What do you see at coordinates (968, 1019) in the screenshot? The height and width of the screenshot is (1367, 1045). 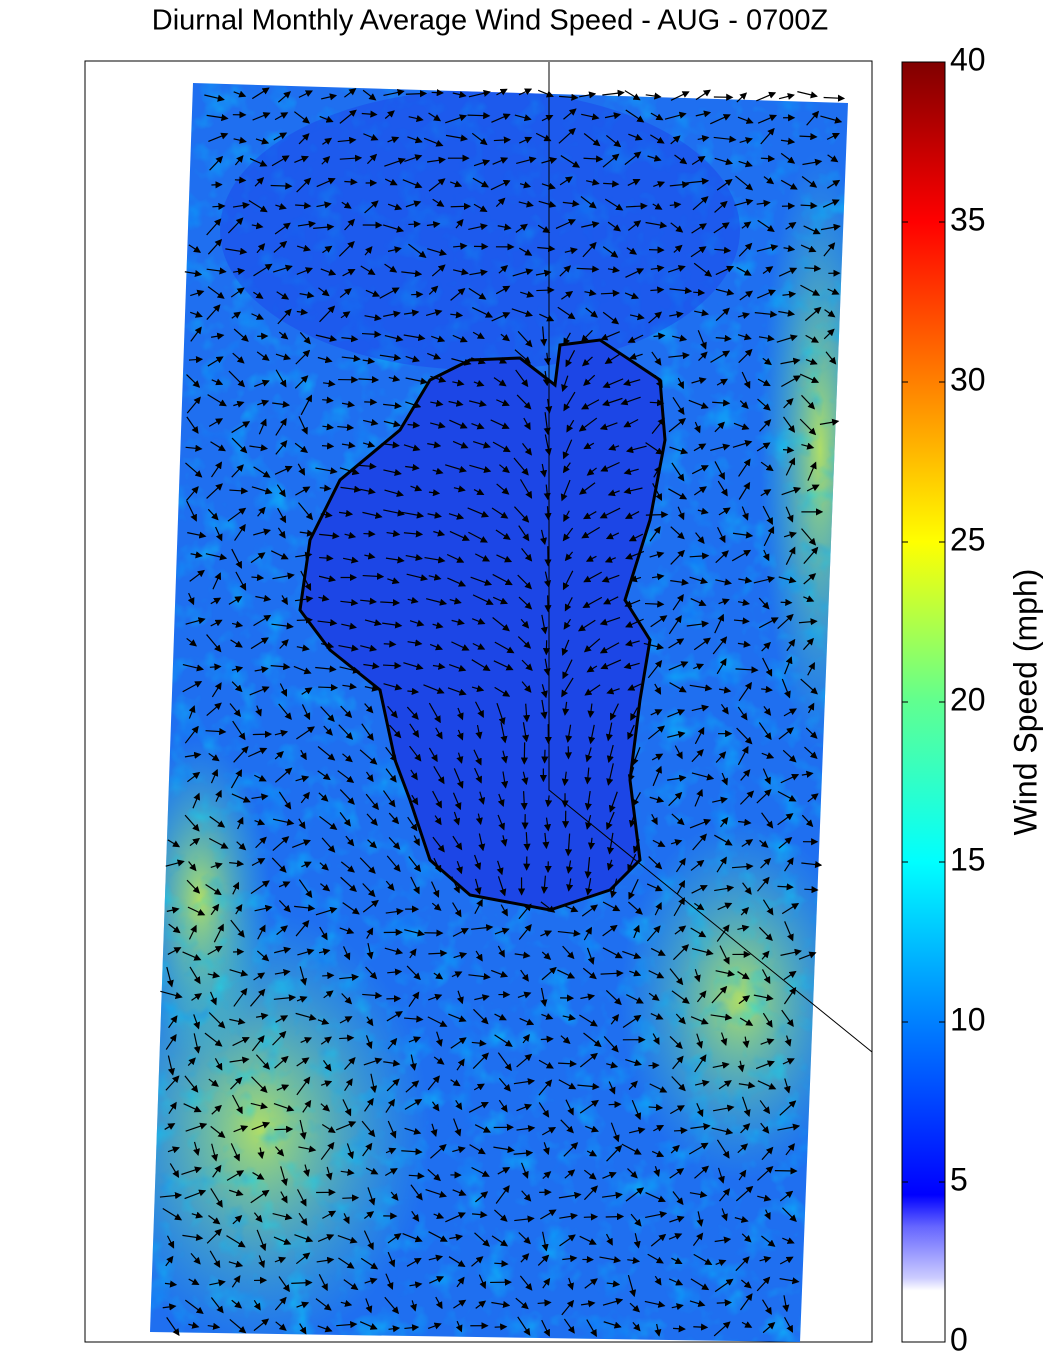 I see `colorbar-tick-label: 10` at bounding box center [968, 1019].